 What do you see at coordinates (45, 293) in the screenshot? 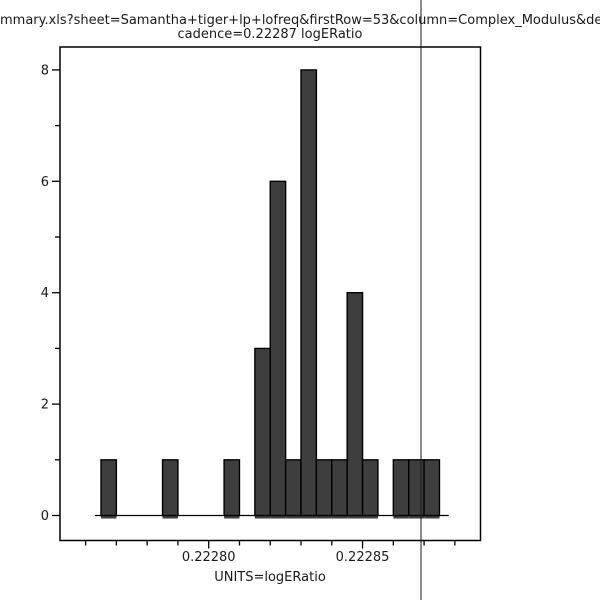
I see `y-tick-label: 4` at bounding box center [45, 293].